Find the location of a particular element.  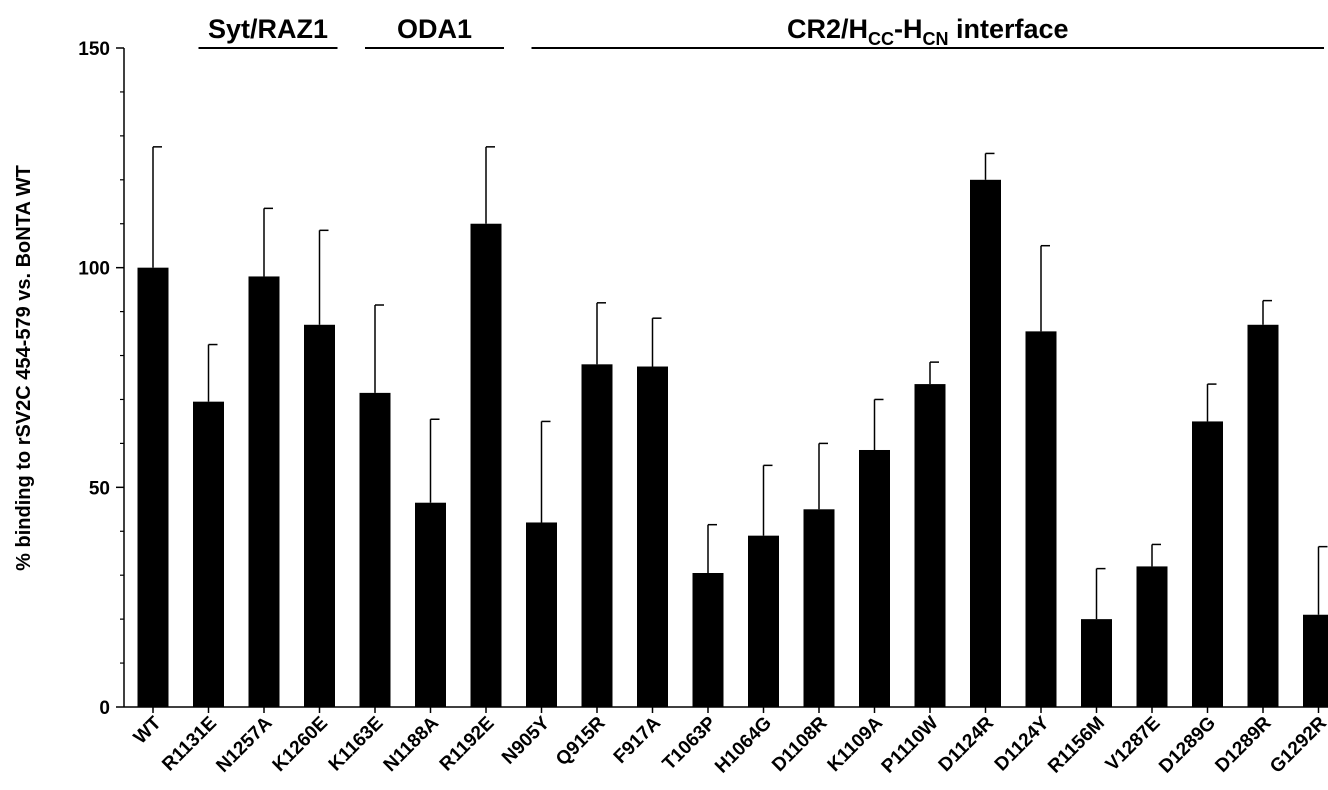

group-label: CR2/HCC-HCN interface is located at coordinates (928, 31).